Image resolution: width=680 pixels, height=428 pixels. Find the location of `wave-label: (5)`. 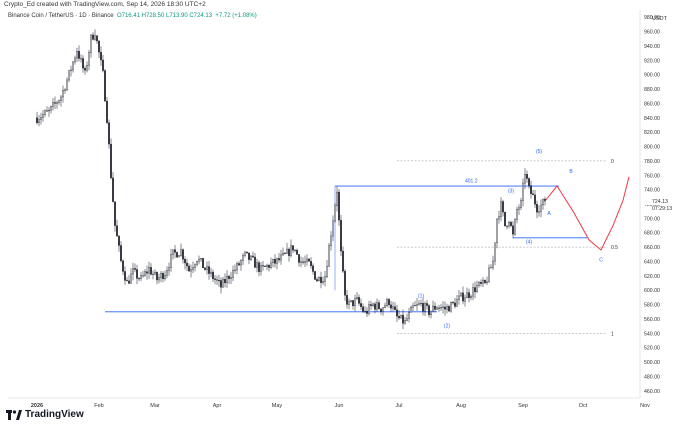

wave-label: (5) is located at coordinates (539, 152).